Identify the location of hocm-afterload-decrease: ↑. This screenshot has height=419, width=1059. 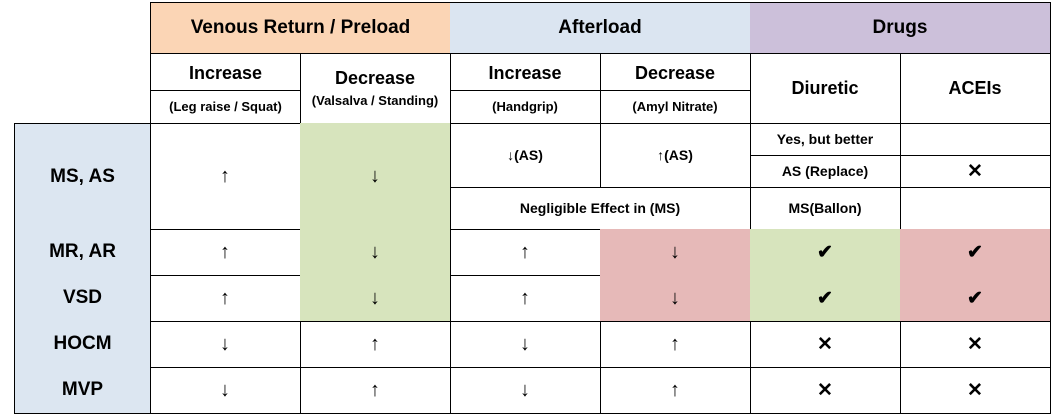
(675, 344).